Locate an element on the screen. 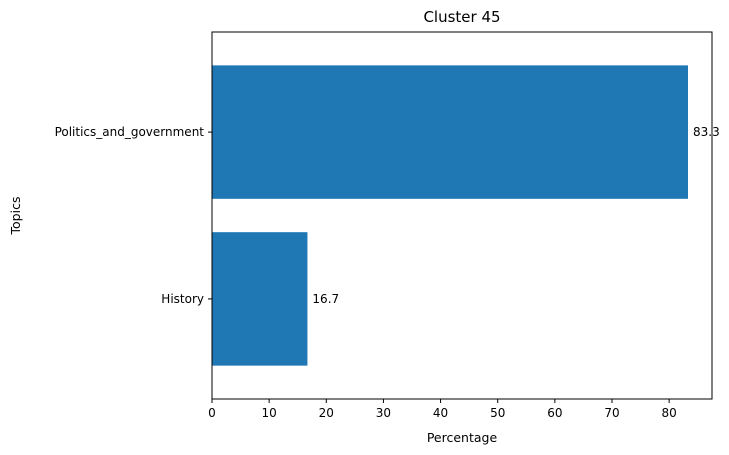  y-tick-label: Politics_and_government is located at coordinates (130, 132).